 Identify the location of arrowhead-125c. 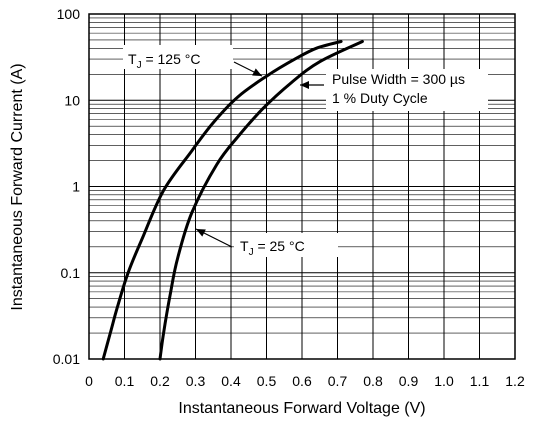
(257, 72).